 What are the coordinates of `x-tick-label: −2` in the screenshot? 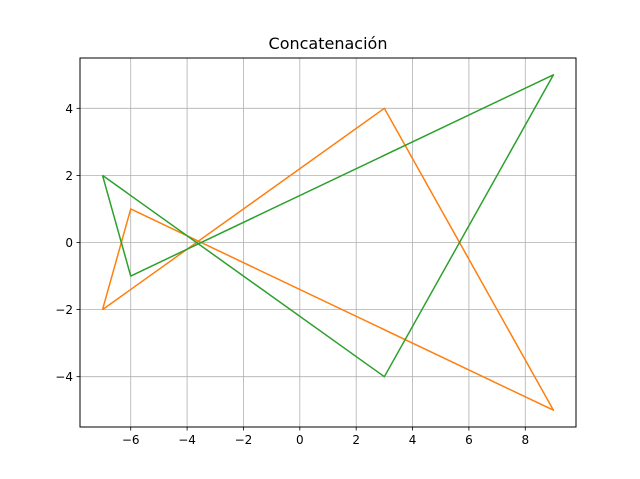 It's located at (244, 440).